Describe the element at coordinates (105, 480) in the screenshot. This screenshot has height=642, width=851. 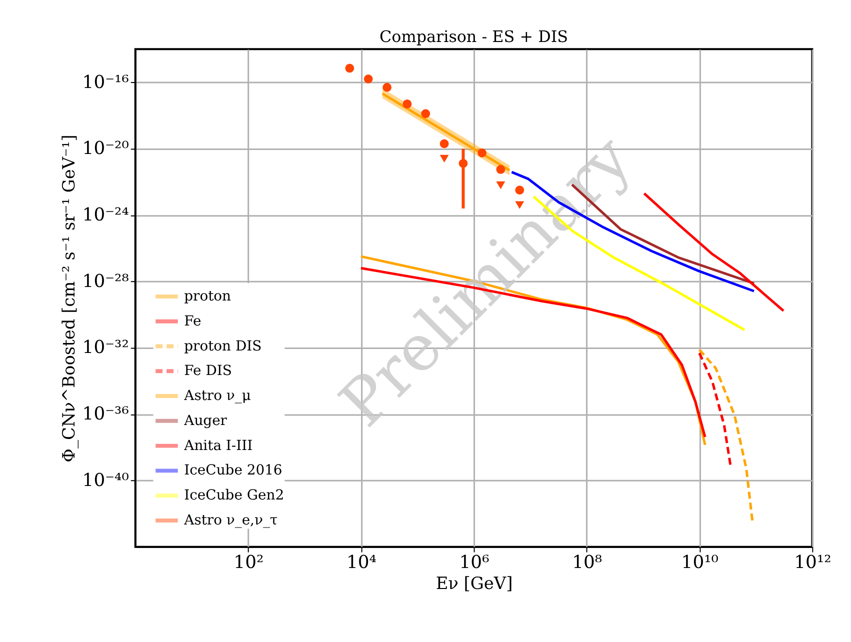
I see `y-tick-label: 10⁻⁴⁰` at that location.